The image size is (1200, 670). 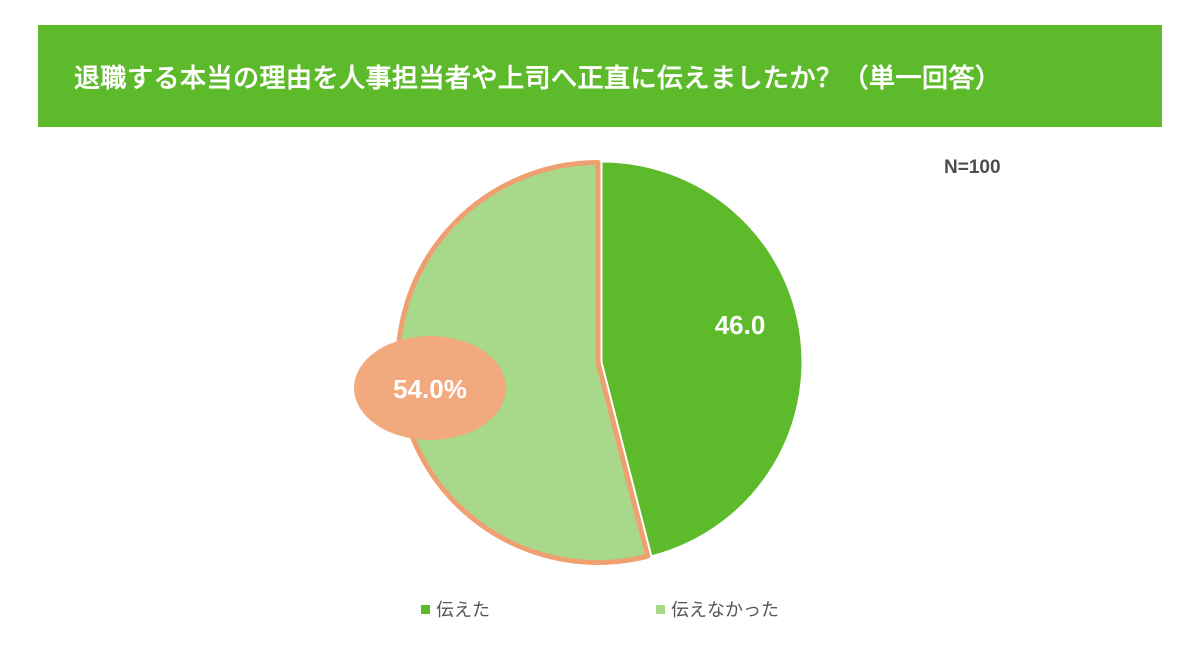 I want to click on legend-swatch-told, so click(x=425, y=609).